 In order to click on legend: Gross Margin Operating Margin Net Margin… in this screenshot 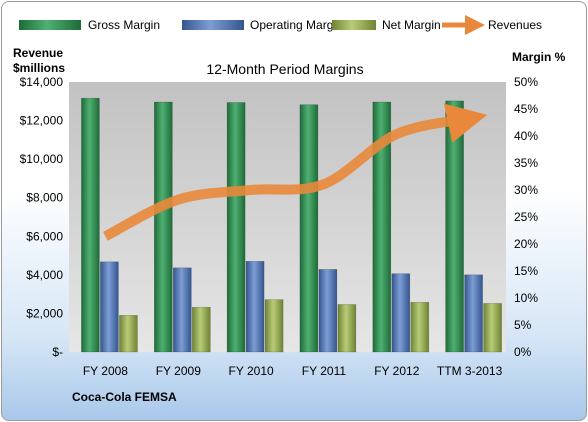, I will do `click(280, 25)`.